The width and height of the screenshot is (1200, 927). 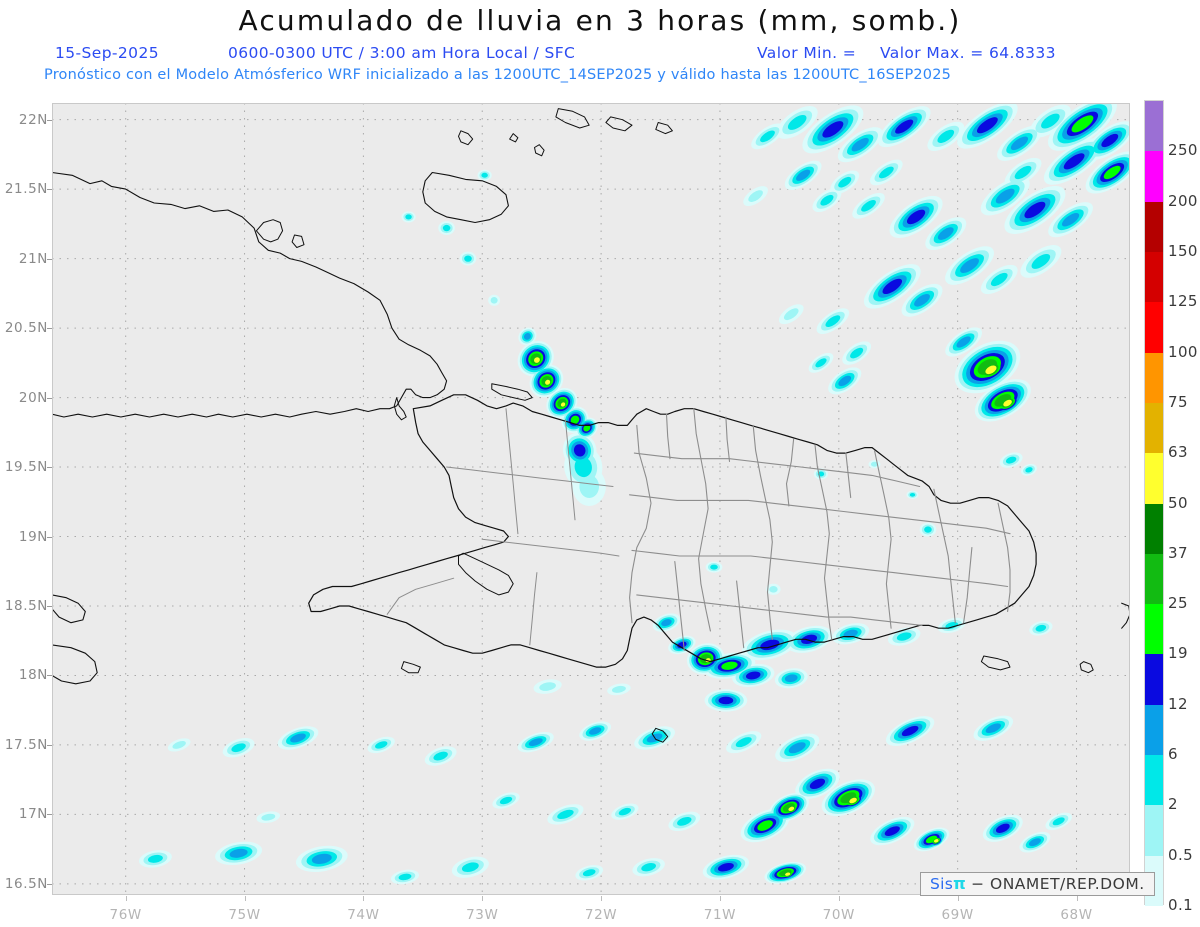 I want to click on colorbar-tick-label: 37, so click(x=1178, y=552).